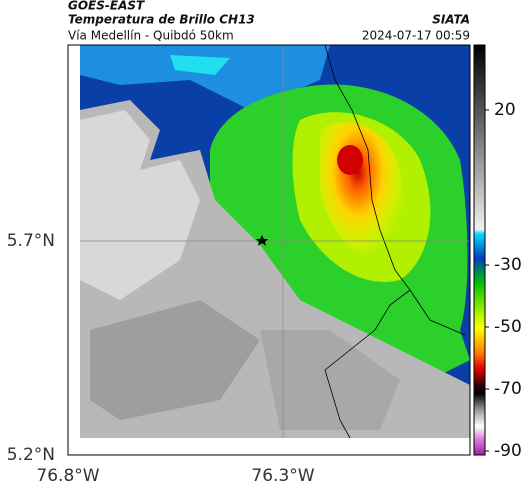 This screenshot has height=491, width=526. Describe the element at coordinates (161, 20) in the screenshot. I see `product: Temperatura de Brillo CH13` at that location.